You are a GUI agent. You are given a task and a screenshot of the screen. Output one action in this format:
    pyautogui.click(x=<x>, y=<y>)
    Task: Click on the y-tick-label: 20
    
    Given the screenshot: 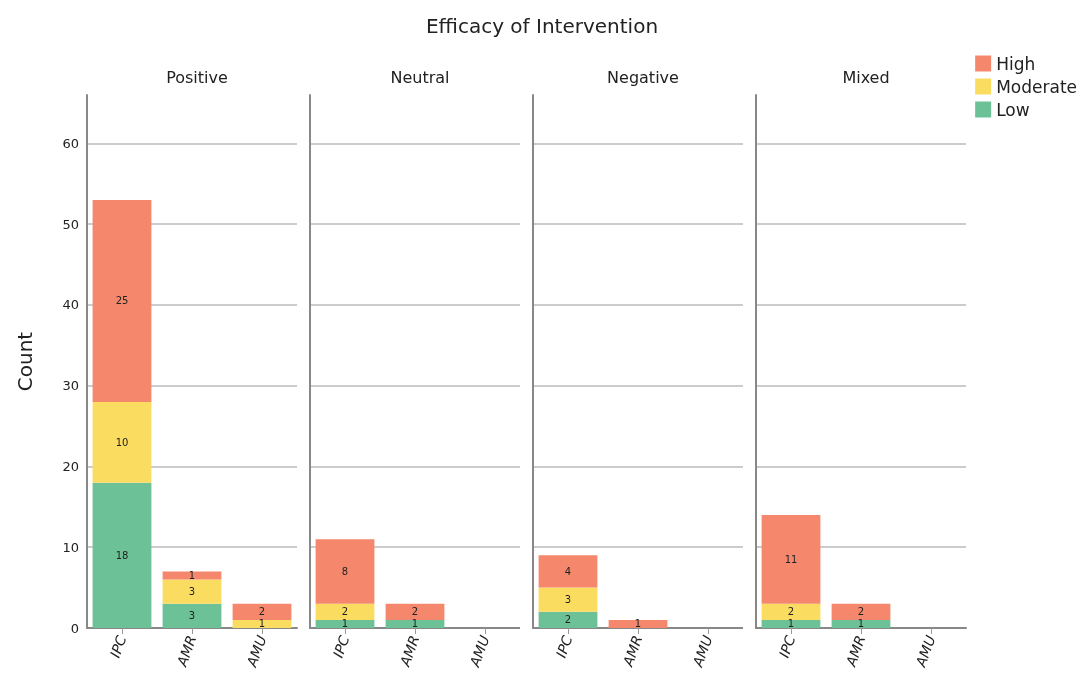 What is the action you would take?
    pyautogui.click(x=70, y=466)
    